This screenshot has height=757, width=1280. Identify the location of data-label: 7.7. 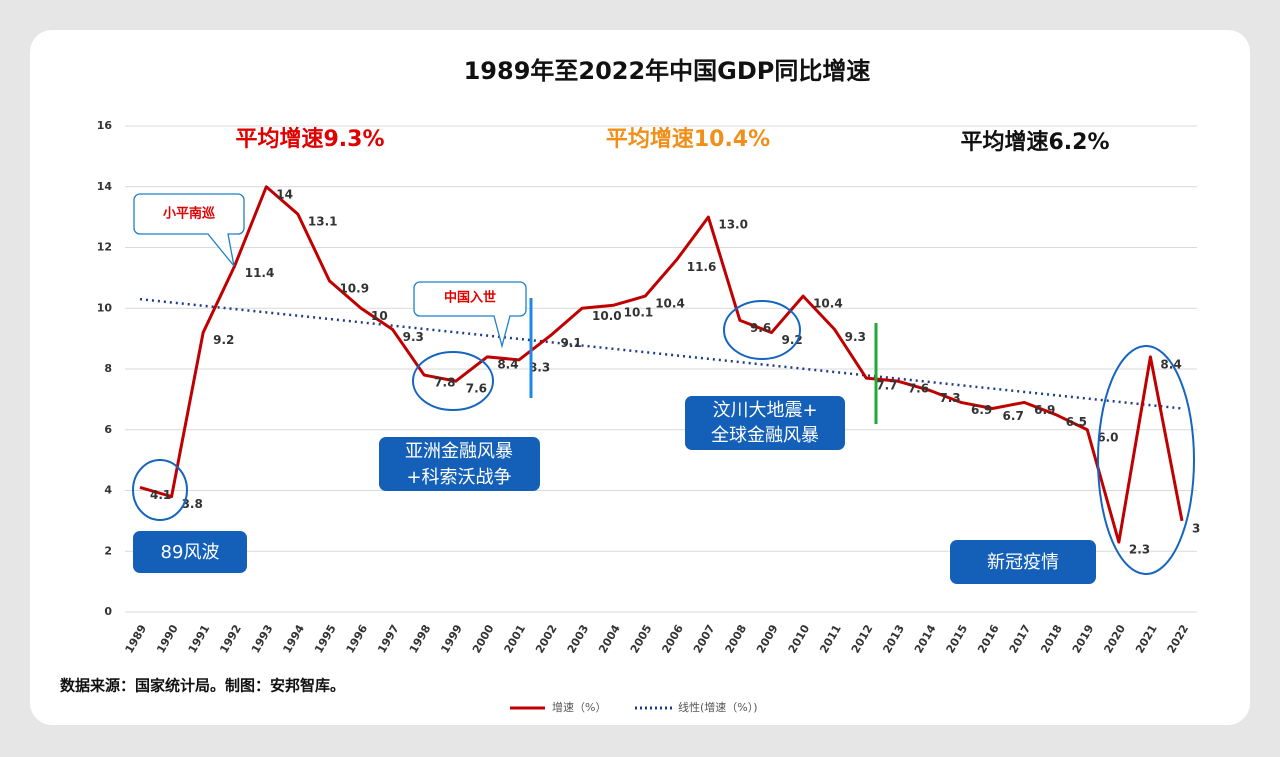
(886, 386).